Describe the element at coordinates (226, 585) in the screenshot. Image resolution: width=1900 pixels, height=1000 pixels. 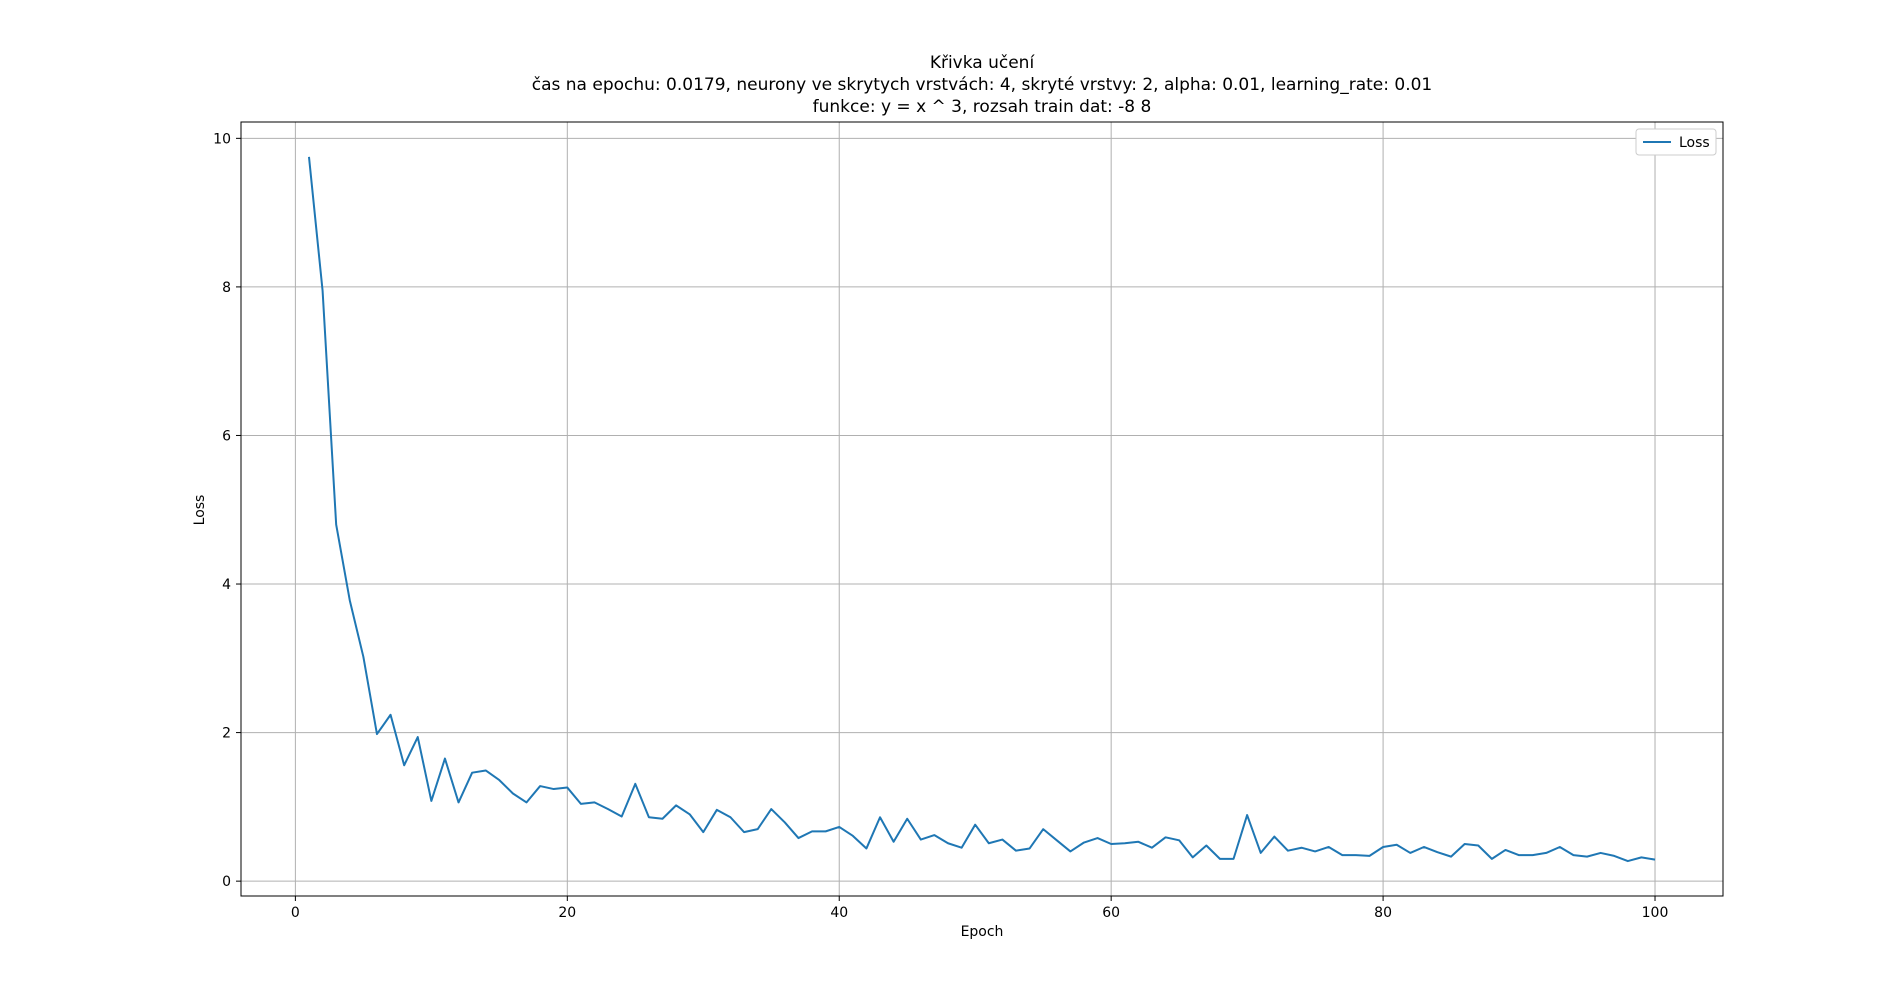
I see `y-tick-label: 4` at that location.